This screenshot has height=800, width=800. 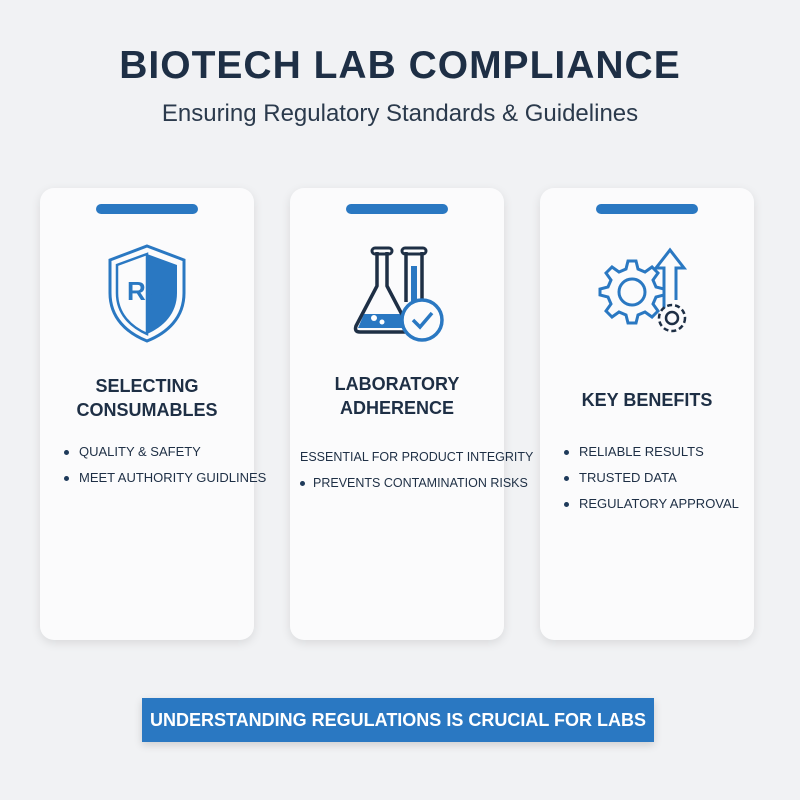 I want to click on card-title: KEY BENEFITS, so click(x=647, y=400).